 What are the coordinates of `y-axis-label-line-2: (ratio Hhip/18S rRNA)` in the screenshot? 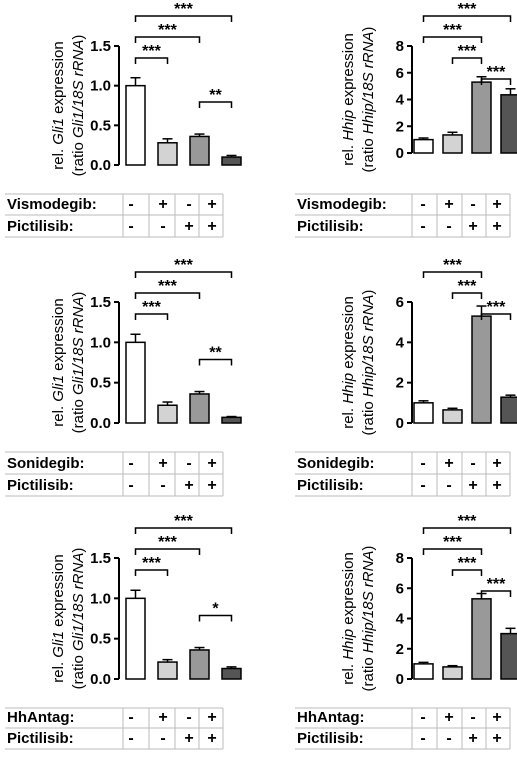 It's located at (368, 363).